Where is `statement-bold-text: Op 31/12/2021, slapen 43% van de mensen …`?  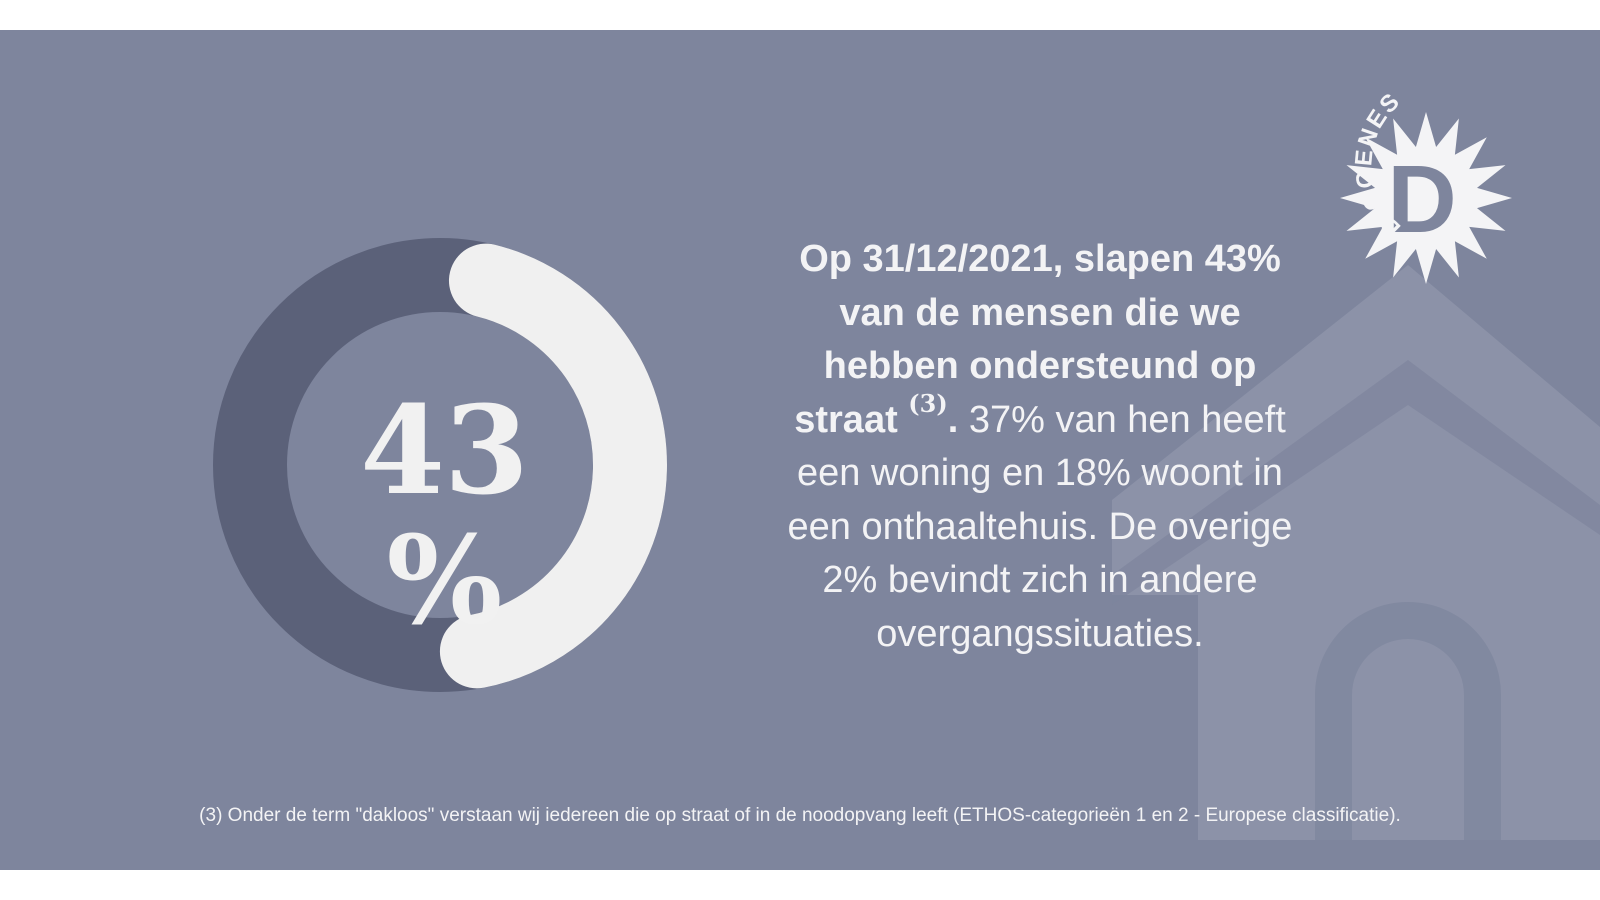
statement-bold-text: Op 31/12/2021, slapen 43% van de mensen … is located at coordinates (1037, 339).